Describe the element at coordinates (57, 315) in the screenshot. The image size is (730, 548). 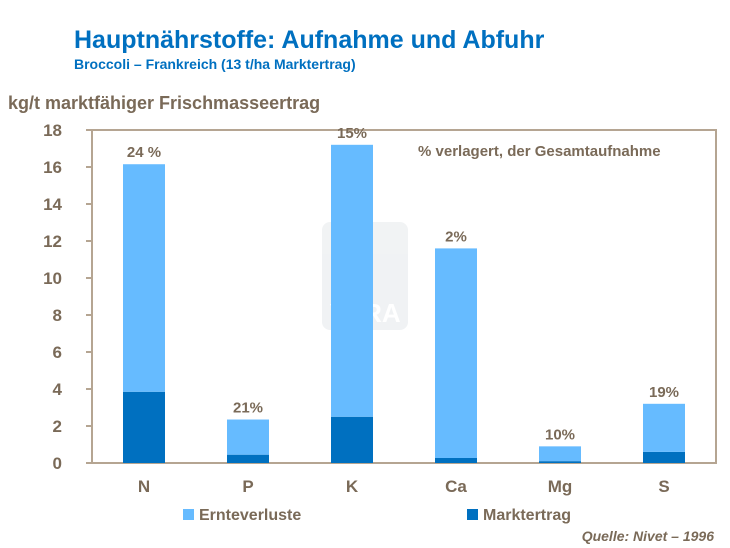
I see `y-tick-label: 8` at that location.